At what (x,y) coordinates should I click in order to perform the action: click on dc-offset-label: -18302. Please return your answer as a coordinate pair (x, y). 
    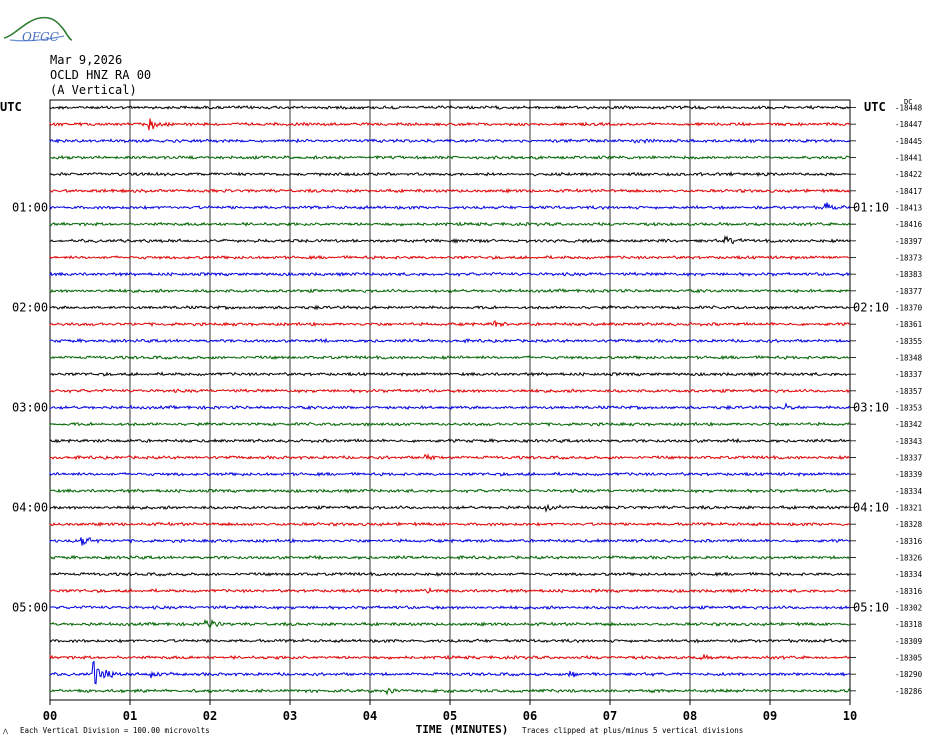
    Looking at the image, I should click on (908, 608).